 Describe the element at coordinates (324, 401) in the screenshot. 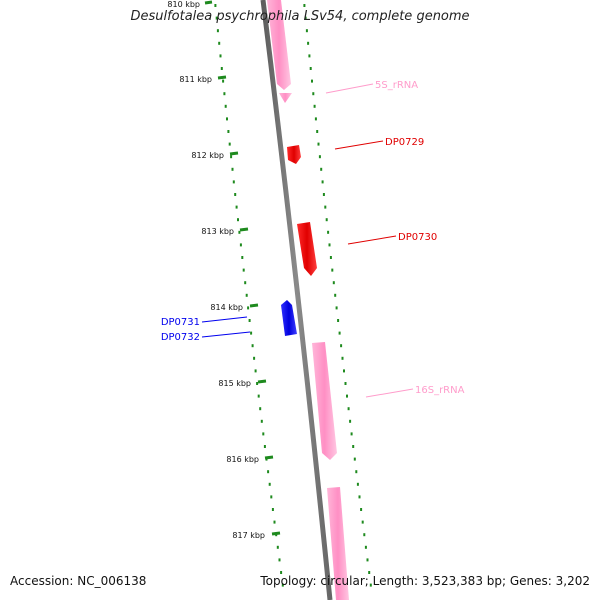

I see `rna-feature-16s` at that location.